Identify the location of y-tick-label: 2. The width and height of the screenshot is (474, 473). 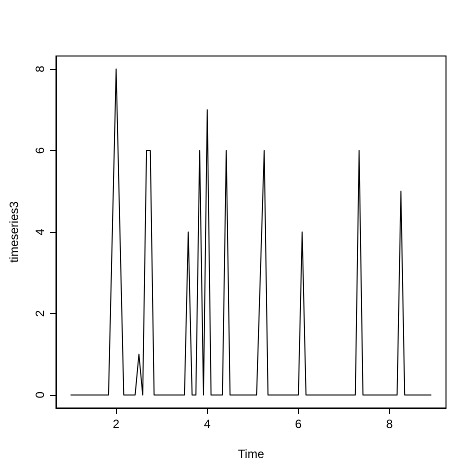
(40, 313).